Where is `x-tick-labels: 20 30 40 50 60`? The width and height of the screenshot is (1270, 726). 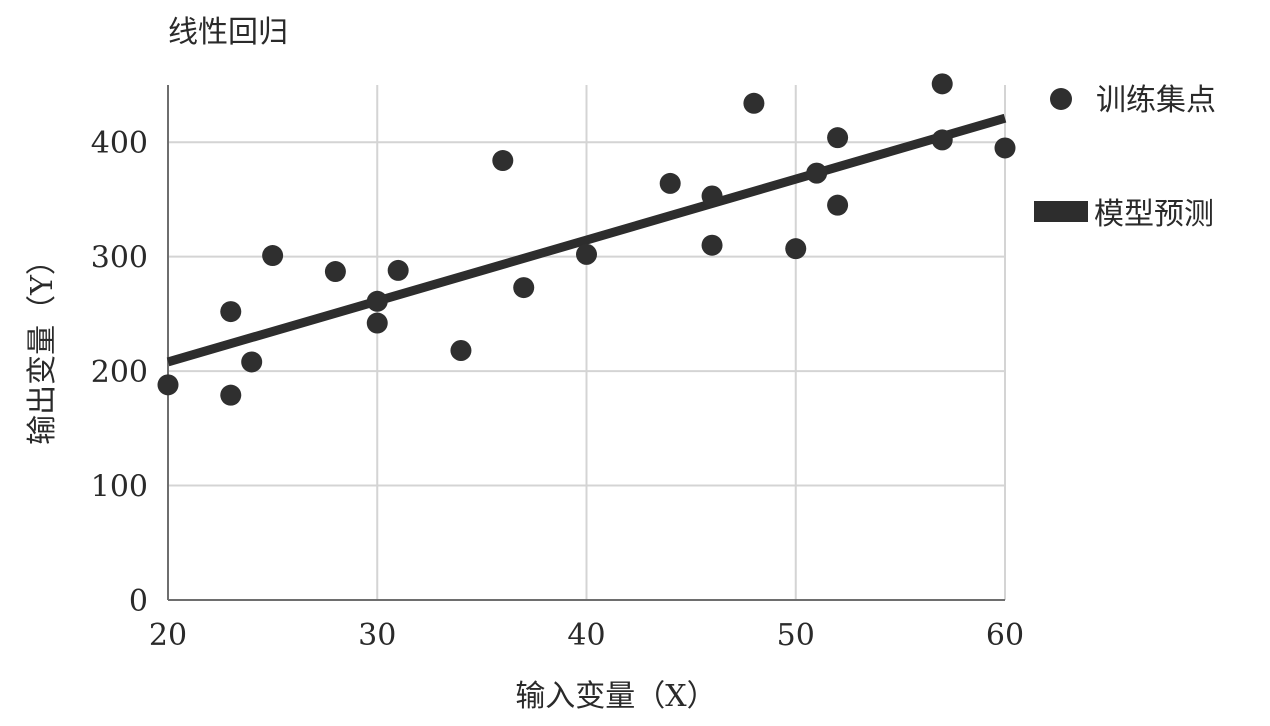 x-tick-labels: 20 30 40 50 60 is located at coordinates (586, 635).